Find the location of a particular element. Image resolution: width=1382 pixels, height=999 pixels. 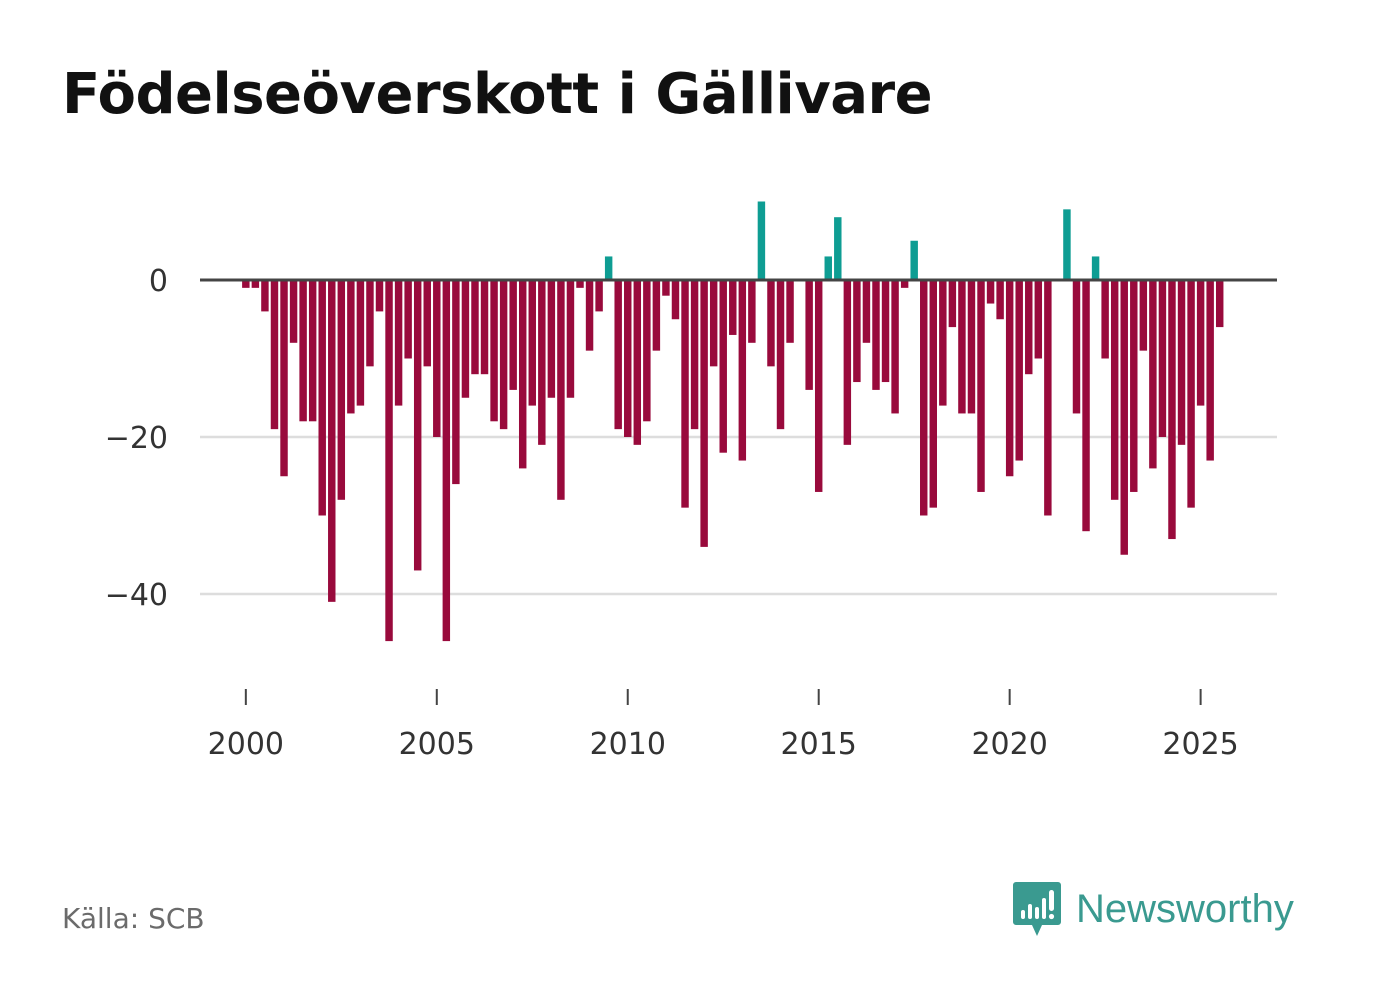

y-tick-label: 0 is located at coordinates (158, 281).